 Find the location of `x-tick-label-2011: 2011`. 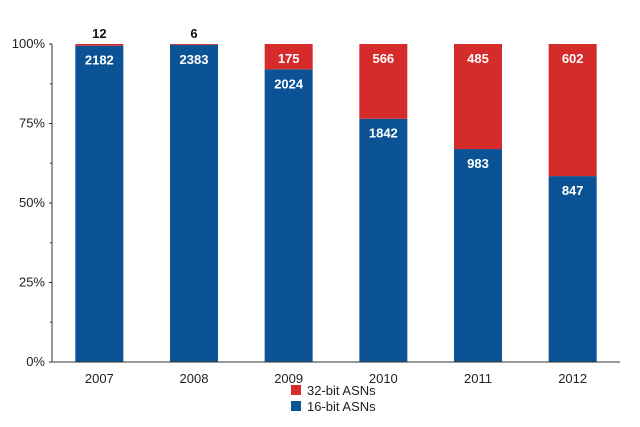

x-tick-label-2011: 2011 is located at coordinates (478, 378).